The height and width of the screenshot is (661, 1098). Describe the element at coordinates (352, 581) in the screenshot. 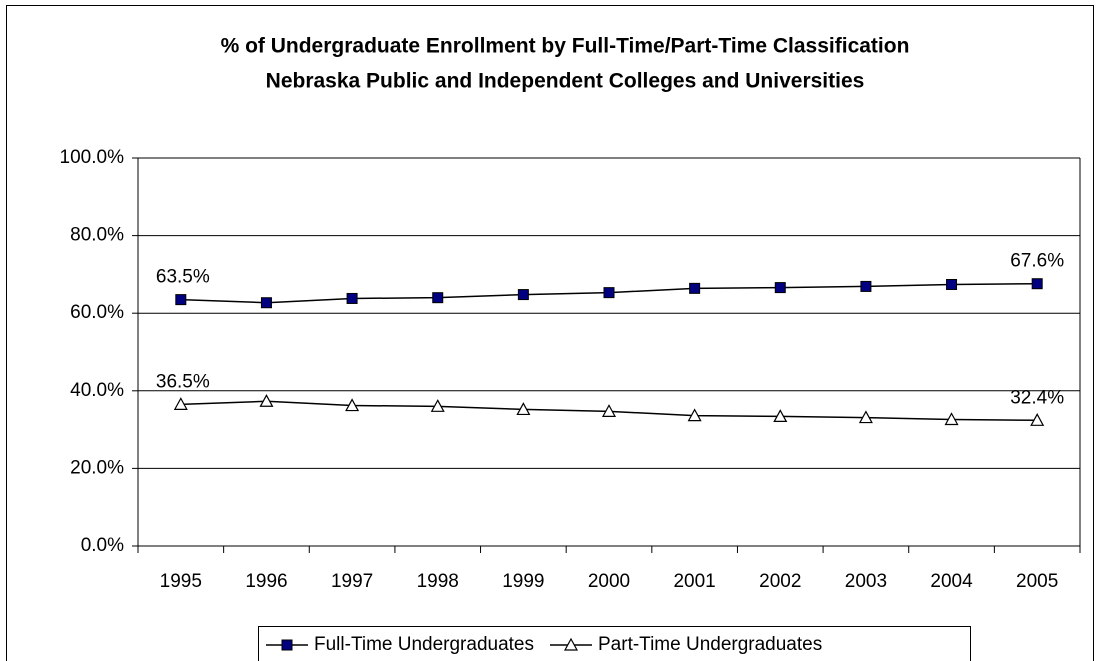

I see `x-tick-label: 1997` at that location.